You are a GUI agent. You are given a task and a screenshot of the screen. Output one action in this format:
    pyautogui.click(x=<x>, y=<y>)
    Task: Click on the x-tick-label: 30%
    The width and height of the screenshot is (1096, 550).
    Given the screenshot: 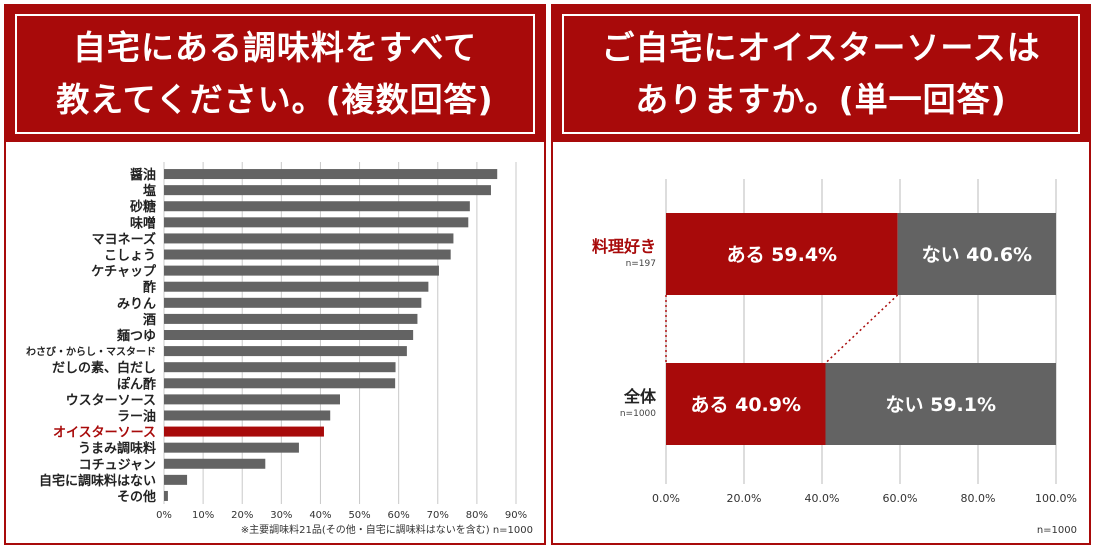 What is the action you would take?
    pyautogui.click(x=281, y=515)
    